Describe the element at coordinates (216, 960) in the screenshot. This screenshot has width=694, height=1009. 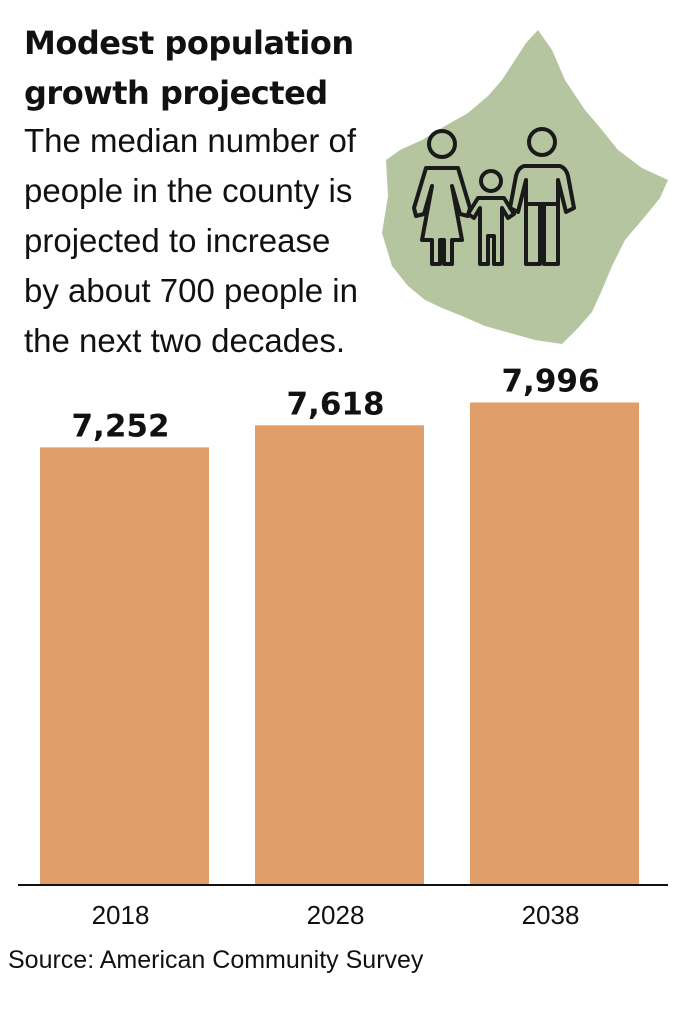
I see `source-note: Source: American Community Survey` at that location.